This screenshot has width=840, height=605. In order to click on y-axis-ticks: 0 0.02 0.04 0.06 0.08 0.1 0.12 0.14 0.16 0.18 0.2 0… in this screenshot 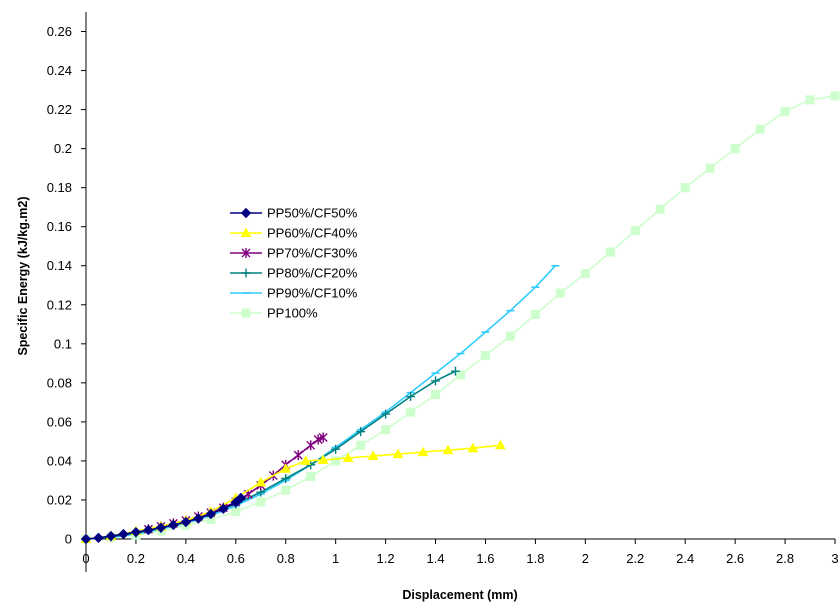, I will do `click(66, 285)`.